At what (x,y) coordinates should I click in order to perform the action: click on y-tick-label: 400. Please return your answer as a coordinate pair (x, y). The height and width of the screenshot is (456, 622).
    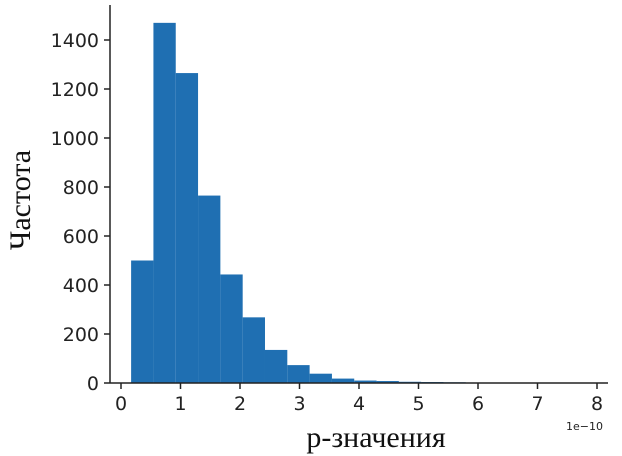
    Looking at the image, I should click on (81, 286).